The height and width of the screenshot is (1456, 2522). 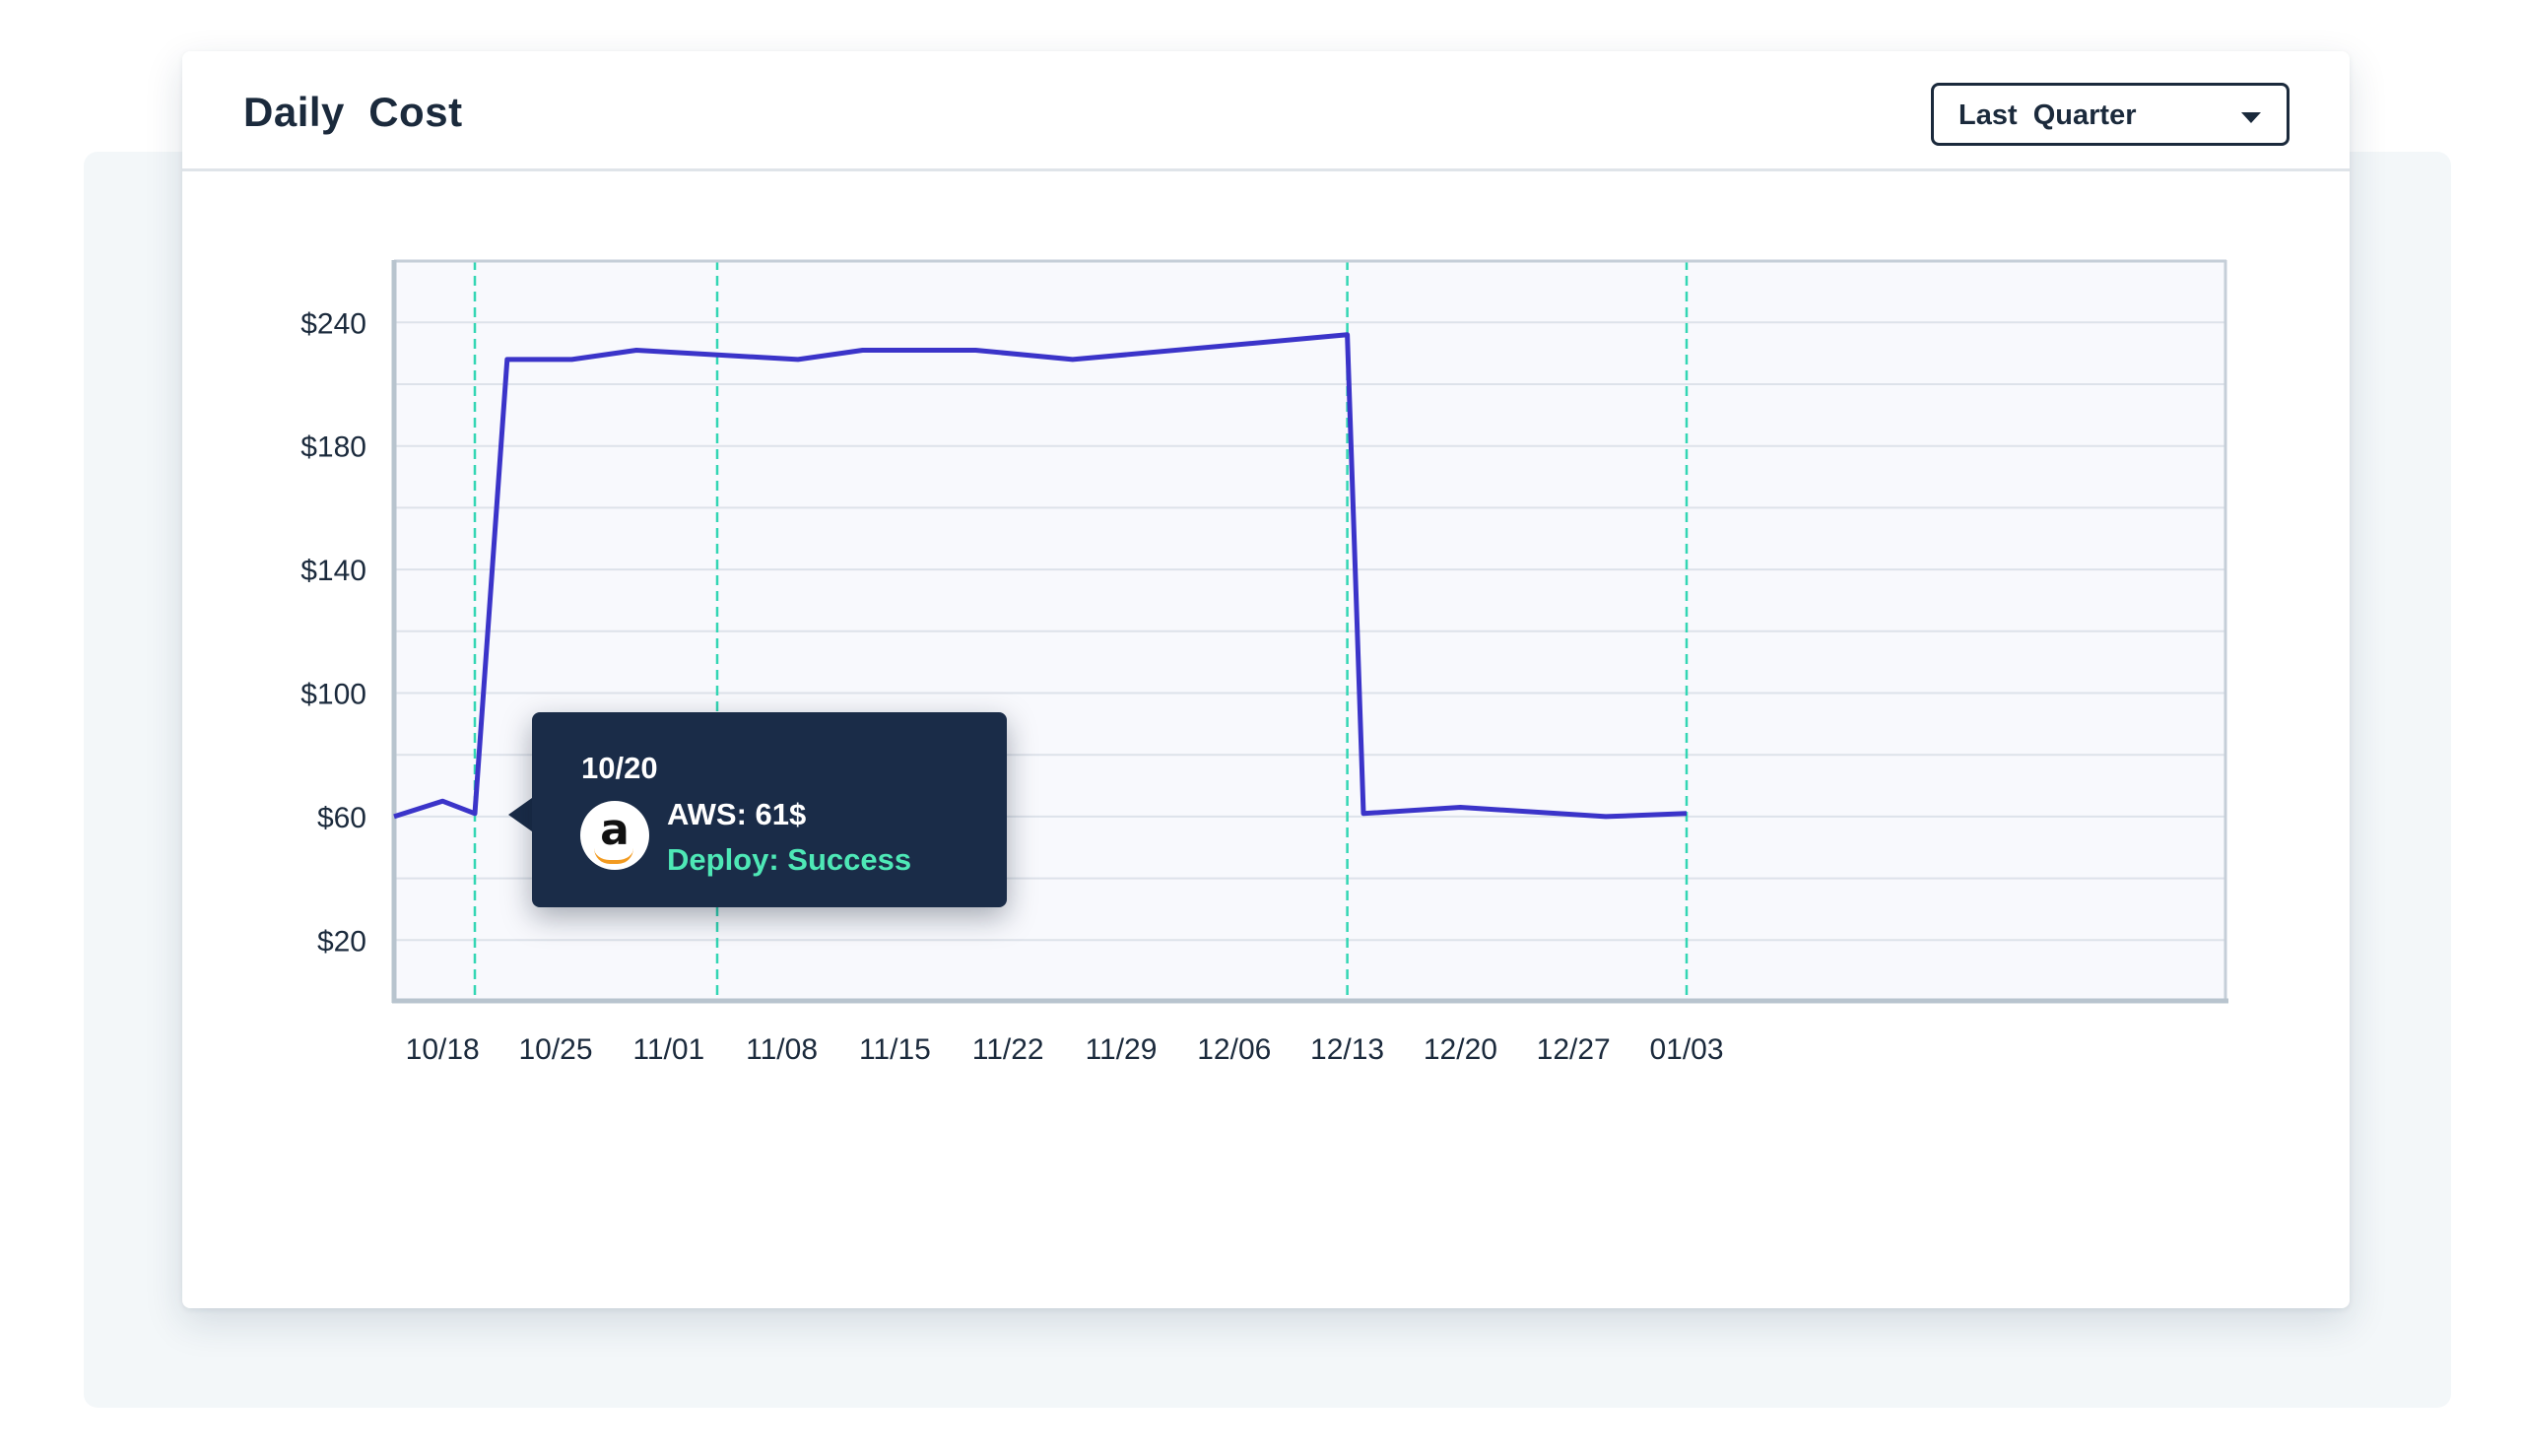 I want to click on time-range-dropdown: Last Quarter, so click(x=2110, y=114).